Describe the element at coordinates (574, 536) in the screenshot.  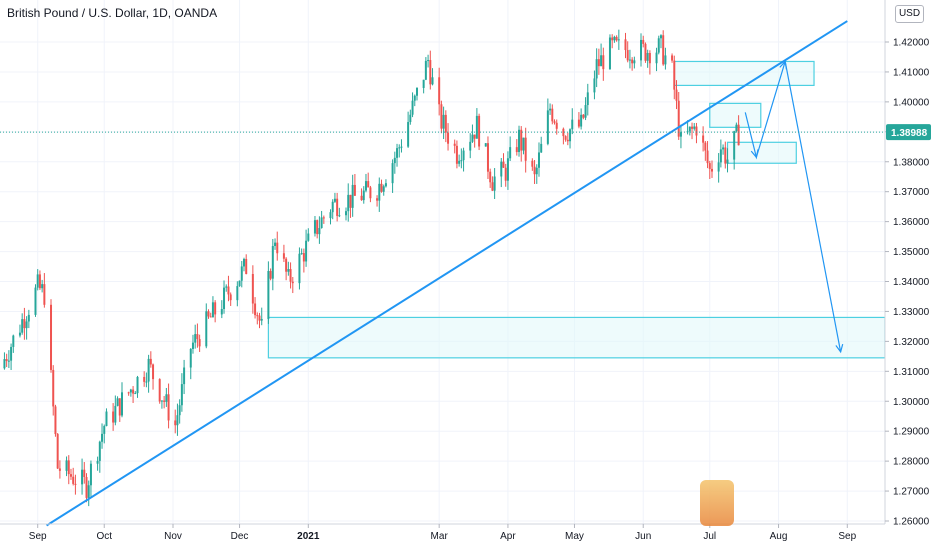
I see `time-tick-label: May` at that location.